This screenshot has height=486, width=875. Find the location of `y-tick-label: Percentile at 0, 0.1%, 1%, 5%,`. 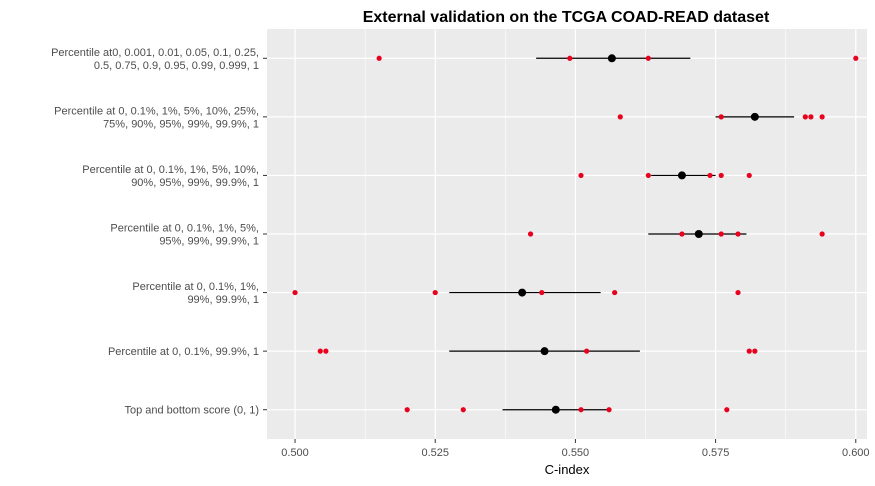

y-tick-label: Percentile at 0, 0.1%, 1%, 5%, is located at coordinates (184, 229).